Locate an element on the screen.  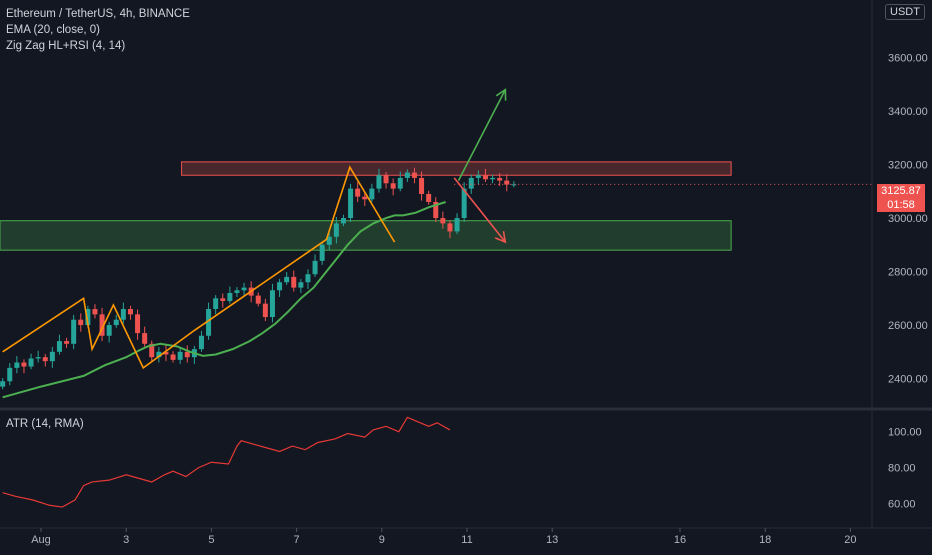
atr-line is located at coordinates (226, 462).